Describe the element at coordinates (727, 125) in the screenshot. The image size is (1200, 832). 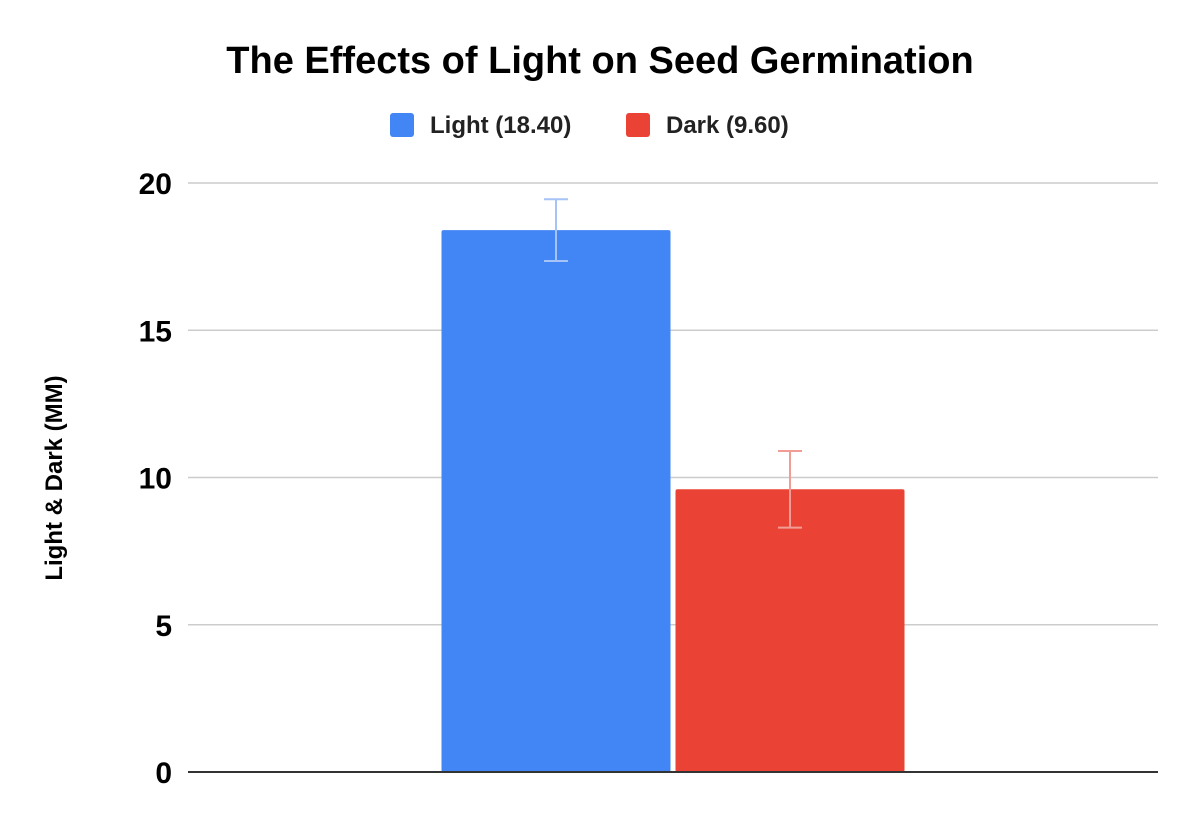
I see `legend-label: Dark (9.60)` at that location.